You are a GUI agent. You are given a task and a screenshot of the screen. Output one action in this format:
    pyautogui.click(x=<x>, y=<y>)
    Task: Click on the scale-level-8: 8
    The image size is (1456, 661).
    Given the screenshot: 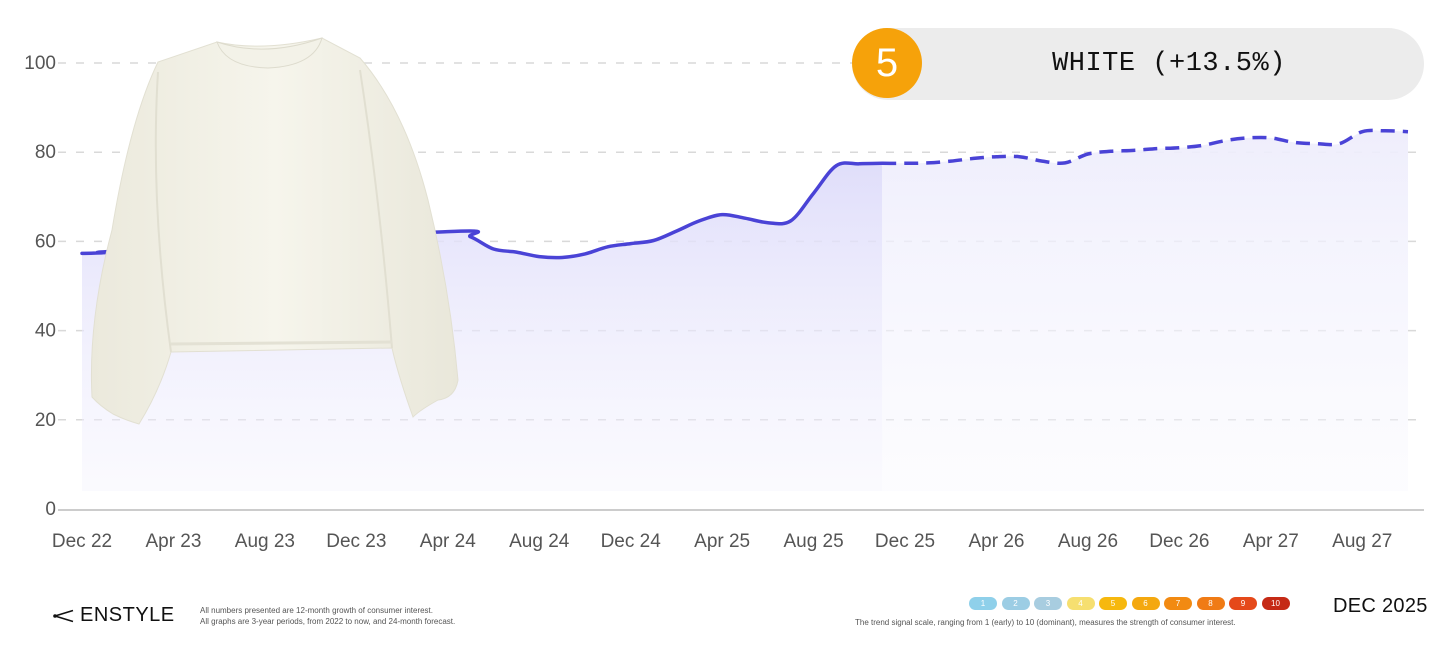 What is the action you would take?
    pyautogui.click(x=1210, y=603)
    